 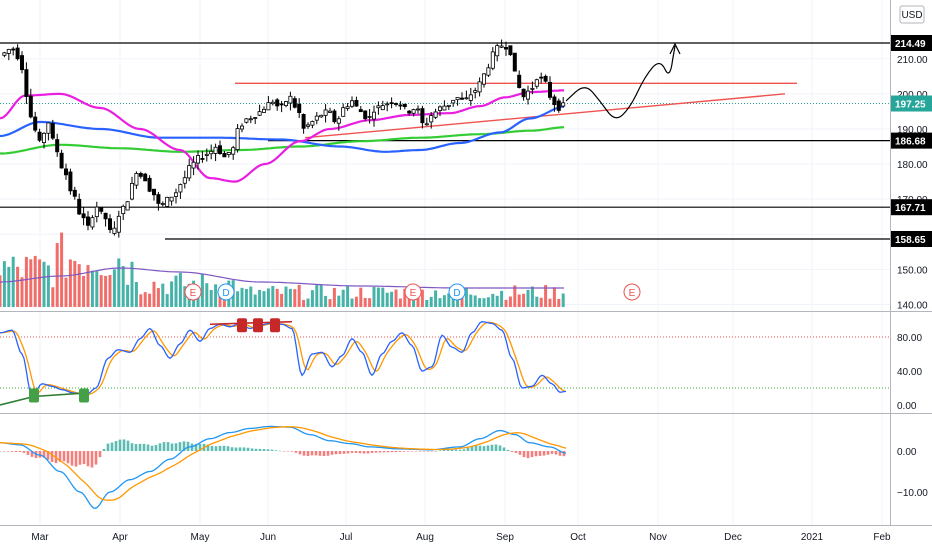 What do you see at coordinates (268, 537) in the screenshot?
I see `time-tick-label: Jun` at bounding box center [268, 537].